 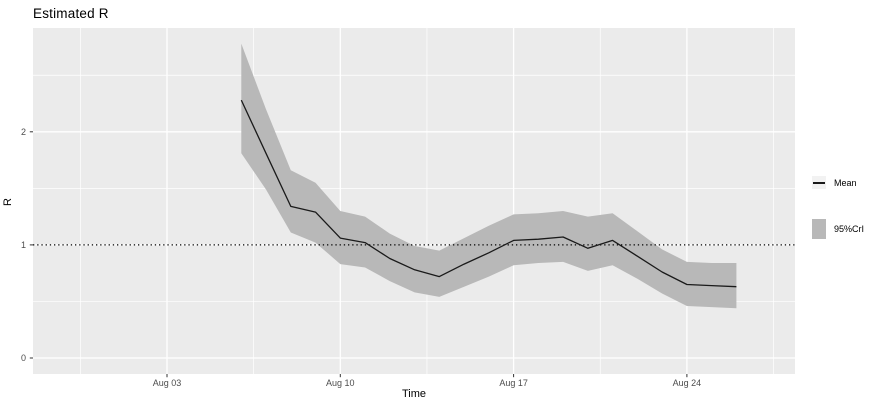 I want to click on y-tick-label: 2, so click(x=23, y=132).